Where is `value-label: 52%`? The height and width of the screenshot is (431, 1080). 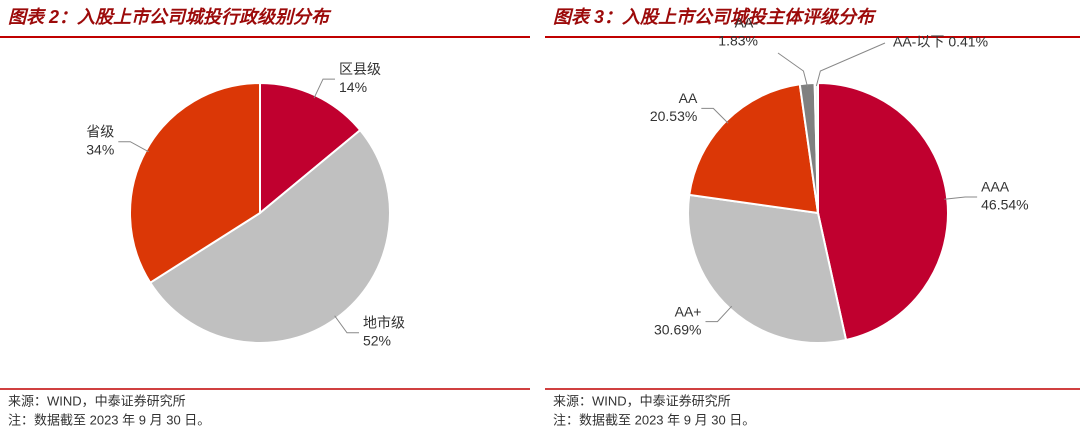
value-label: 52% is located at coordinates (377, 340).